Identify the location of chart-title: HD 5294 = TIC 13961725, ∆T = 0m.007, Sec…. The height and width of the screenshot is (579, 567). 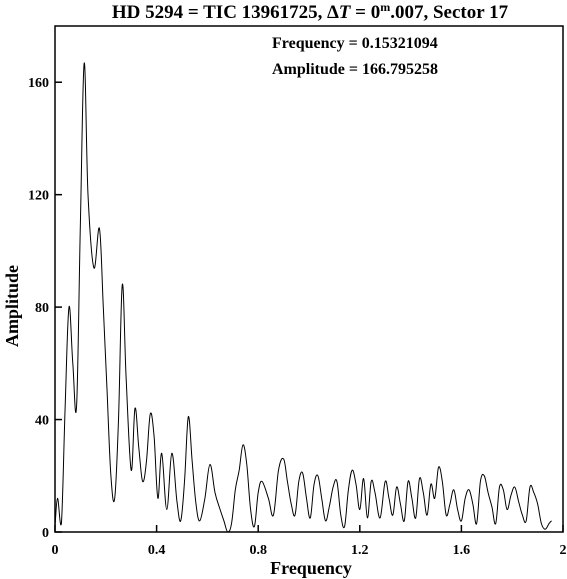
(310, 11).